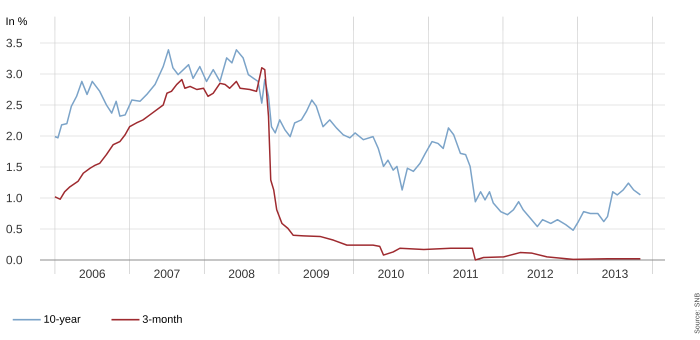 This screenshot has height=340, width=700. I want to click on y-tick-label: 3.5, so click(14, 43).